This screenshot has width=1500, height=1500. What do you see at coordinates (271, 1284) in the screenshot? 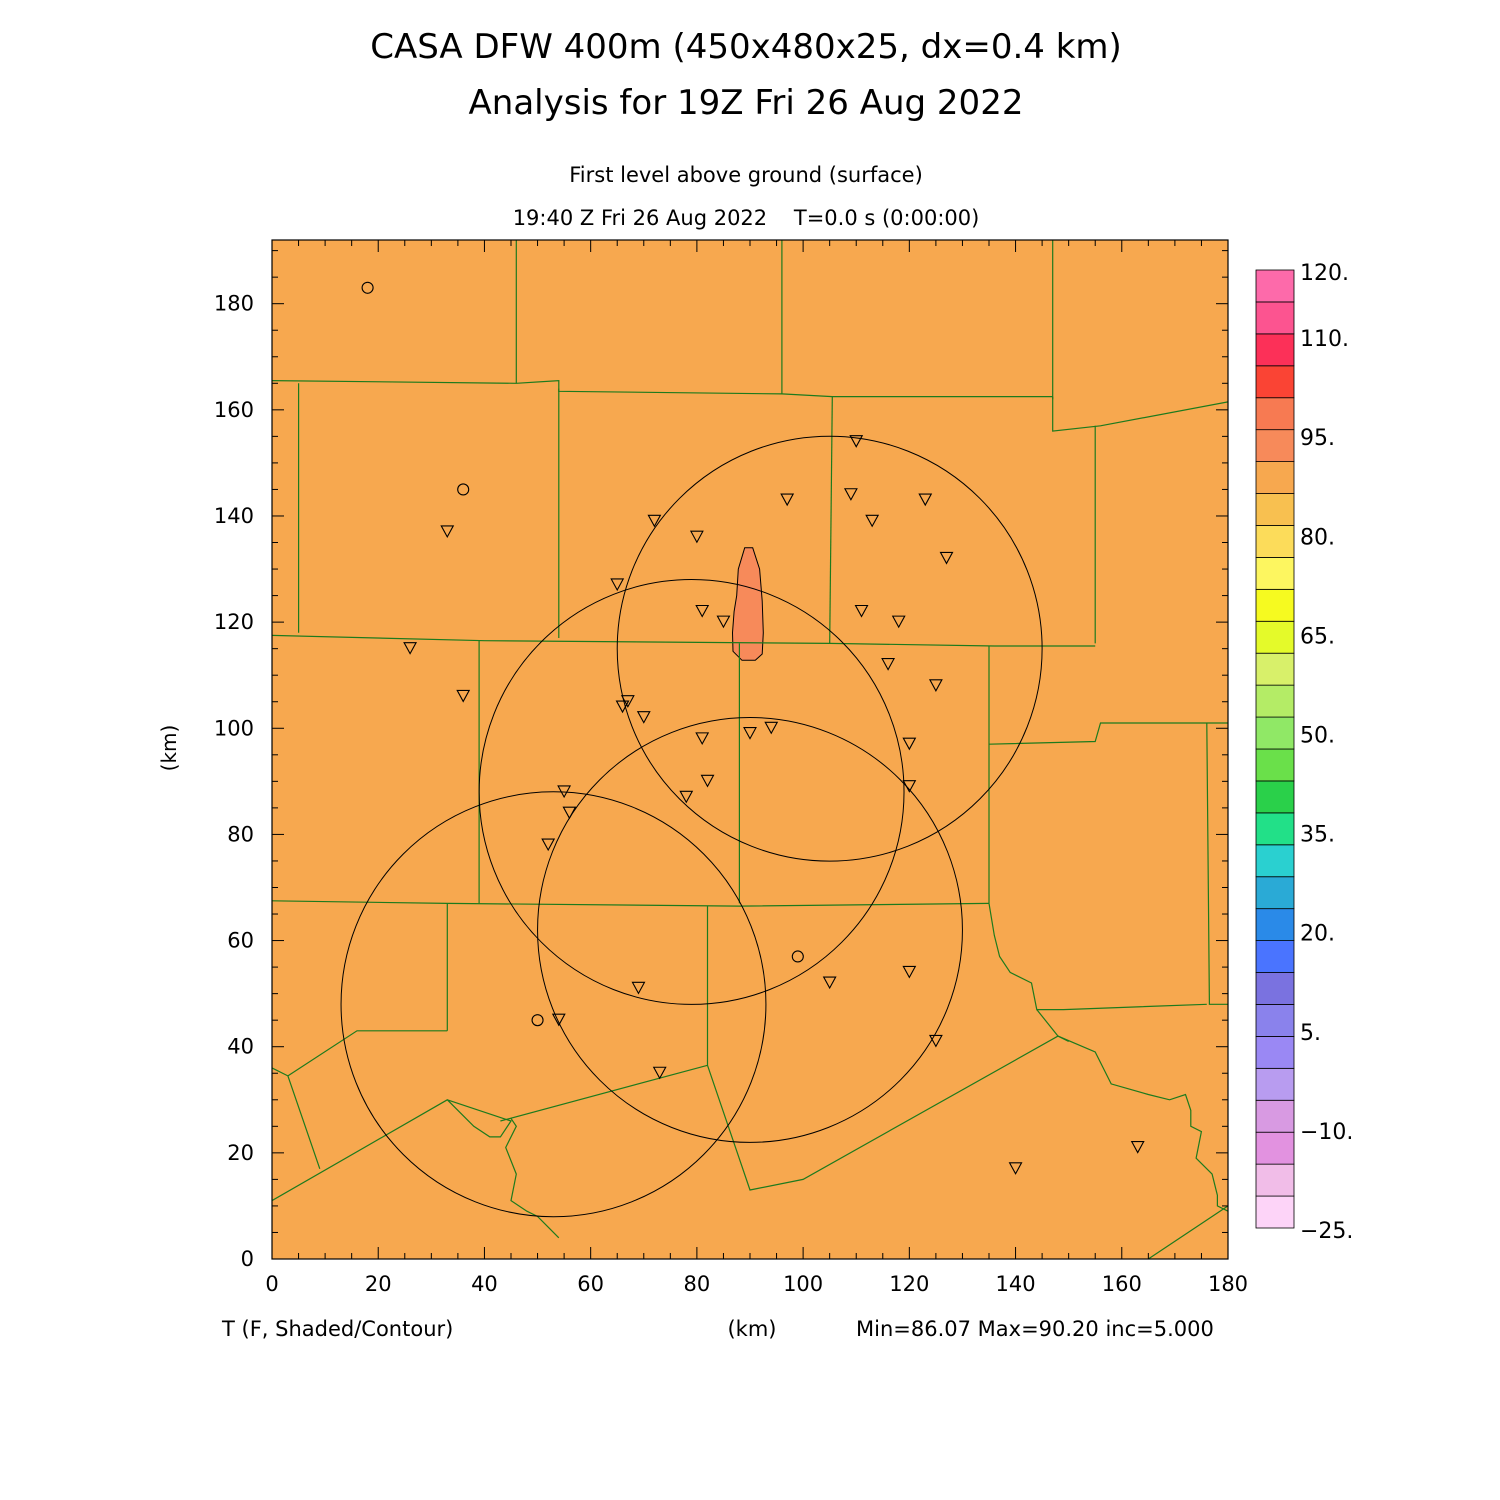
I see `x-tick-label: 0` at bounding box center [271, 1284].